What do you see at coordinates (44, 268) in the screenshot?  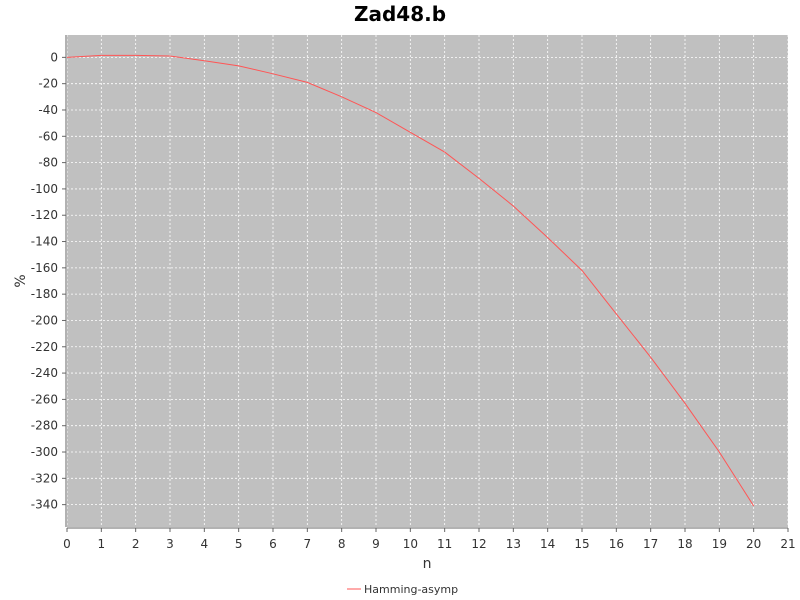 I see `y-tick-label: -160` at bounding box center [44, 268].